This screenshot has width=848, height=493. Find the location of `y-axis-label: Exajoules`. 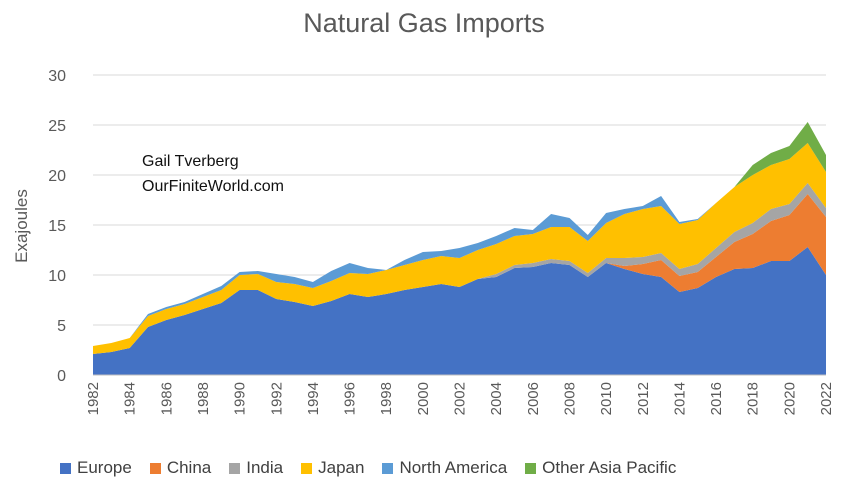

y-axis-label: Exajoules is located at coordinates (21, 226).